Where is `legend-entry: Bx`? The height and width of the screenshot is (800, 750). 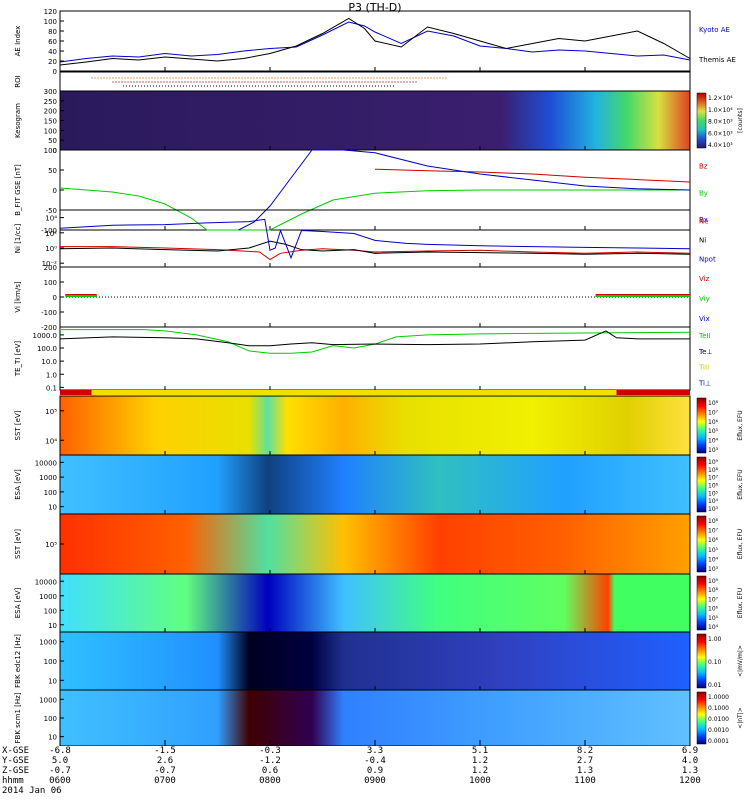 legend-entry: Bx is located at coordinates (703, 220).